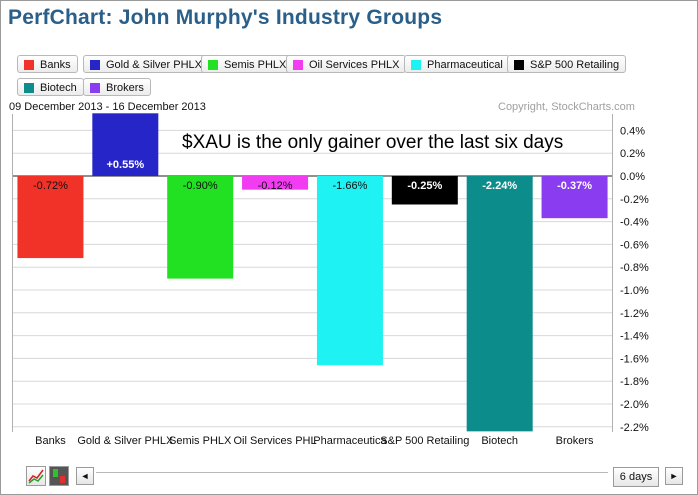  I want to click on bar-value-label: -0.72%, so click(50, 186).